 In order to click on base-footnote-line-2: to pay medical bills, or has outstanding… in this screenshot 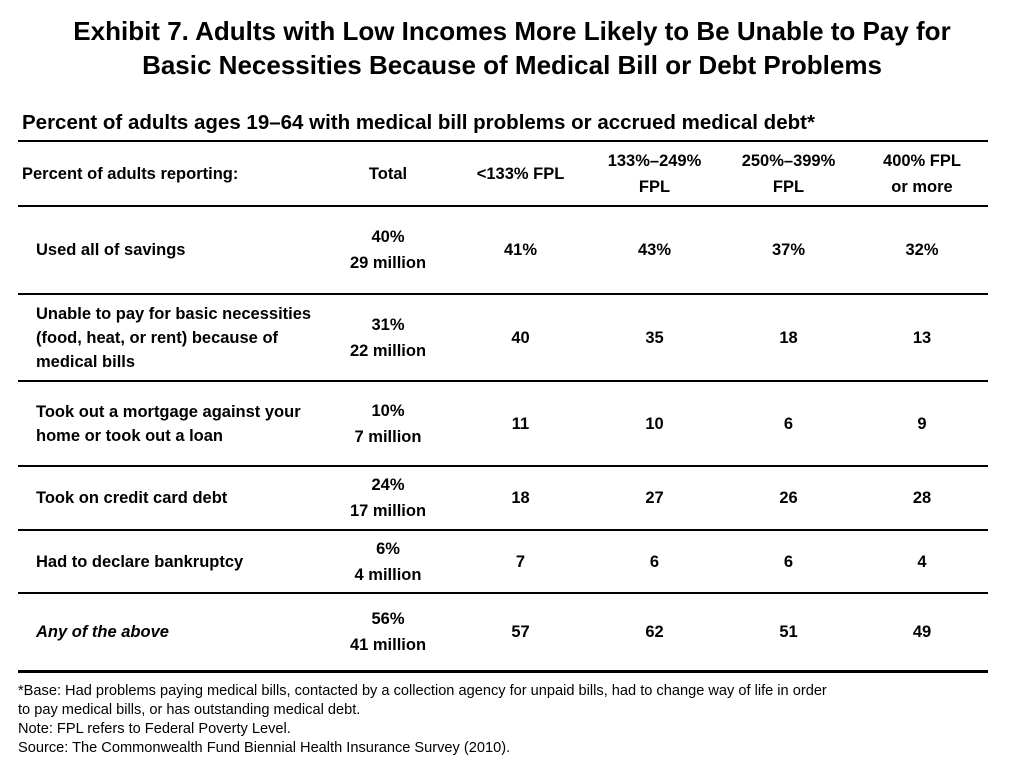, I will do `click(189, 710)`.